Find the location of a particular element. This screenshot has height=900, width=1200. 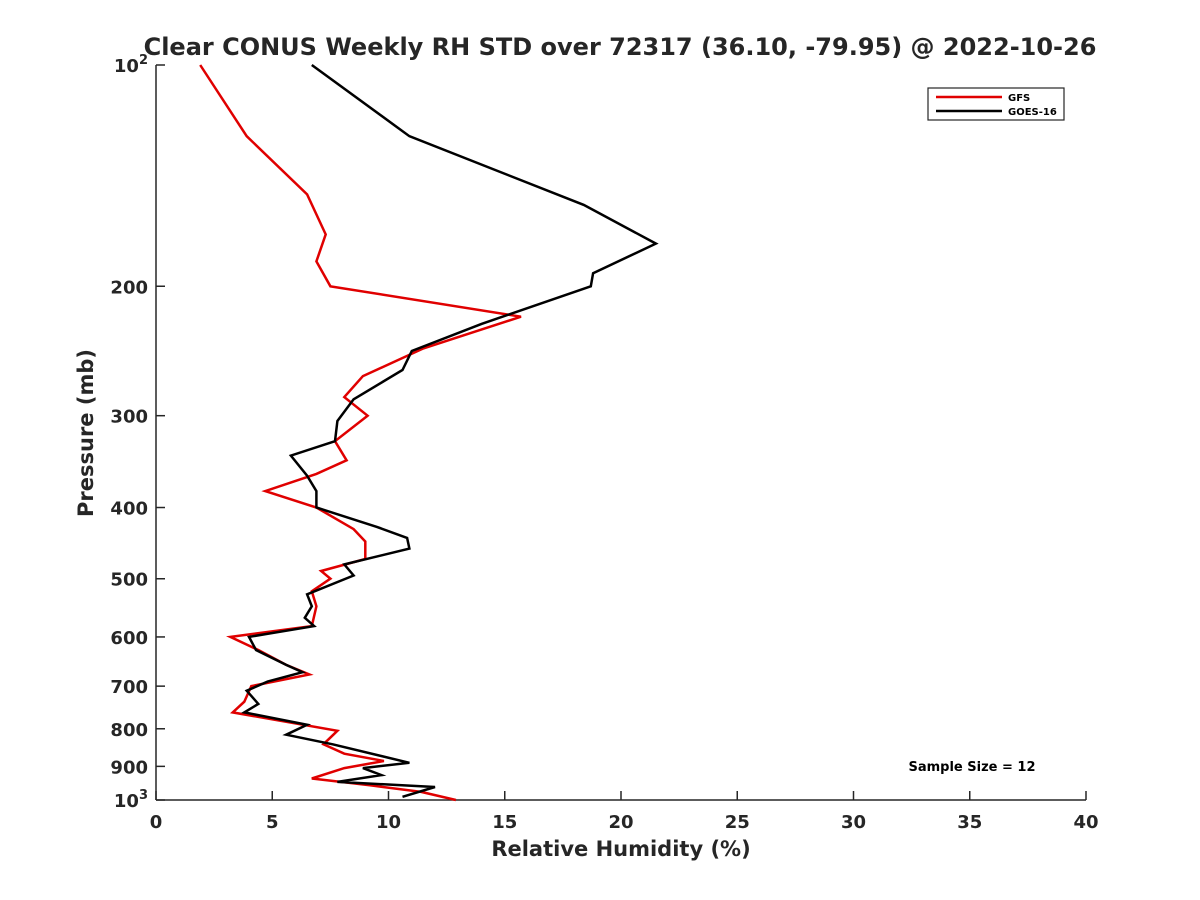

y-tick-label: 900 is located at coordinates (129, 767).